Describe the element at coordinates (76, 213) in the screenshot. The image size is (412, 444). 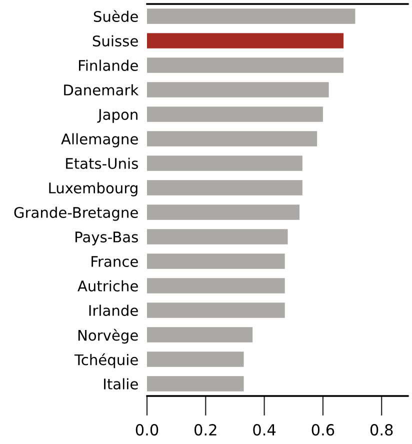
I see `y-tick-label: Grande-Bretagne` at that location.